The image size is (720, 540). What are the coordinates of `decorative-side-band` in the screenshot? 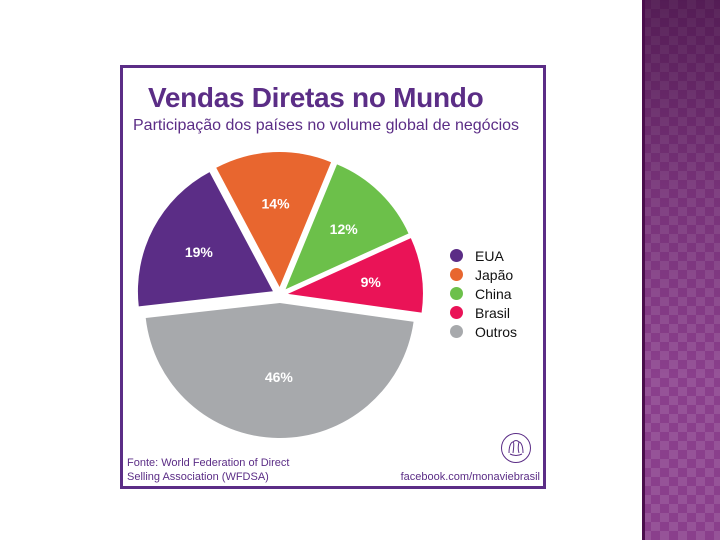 It's located at (681, 270).